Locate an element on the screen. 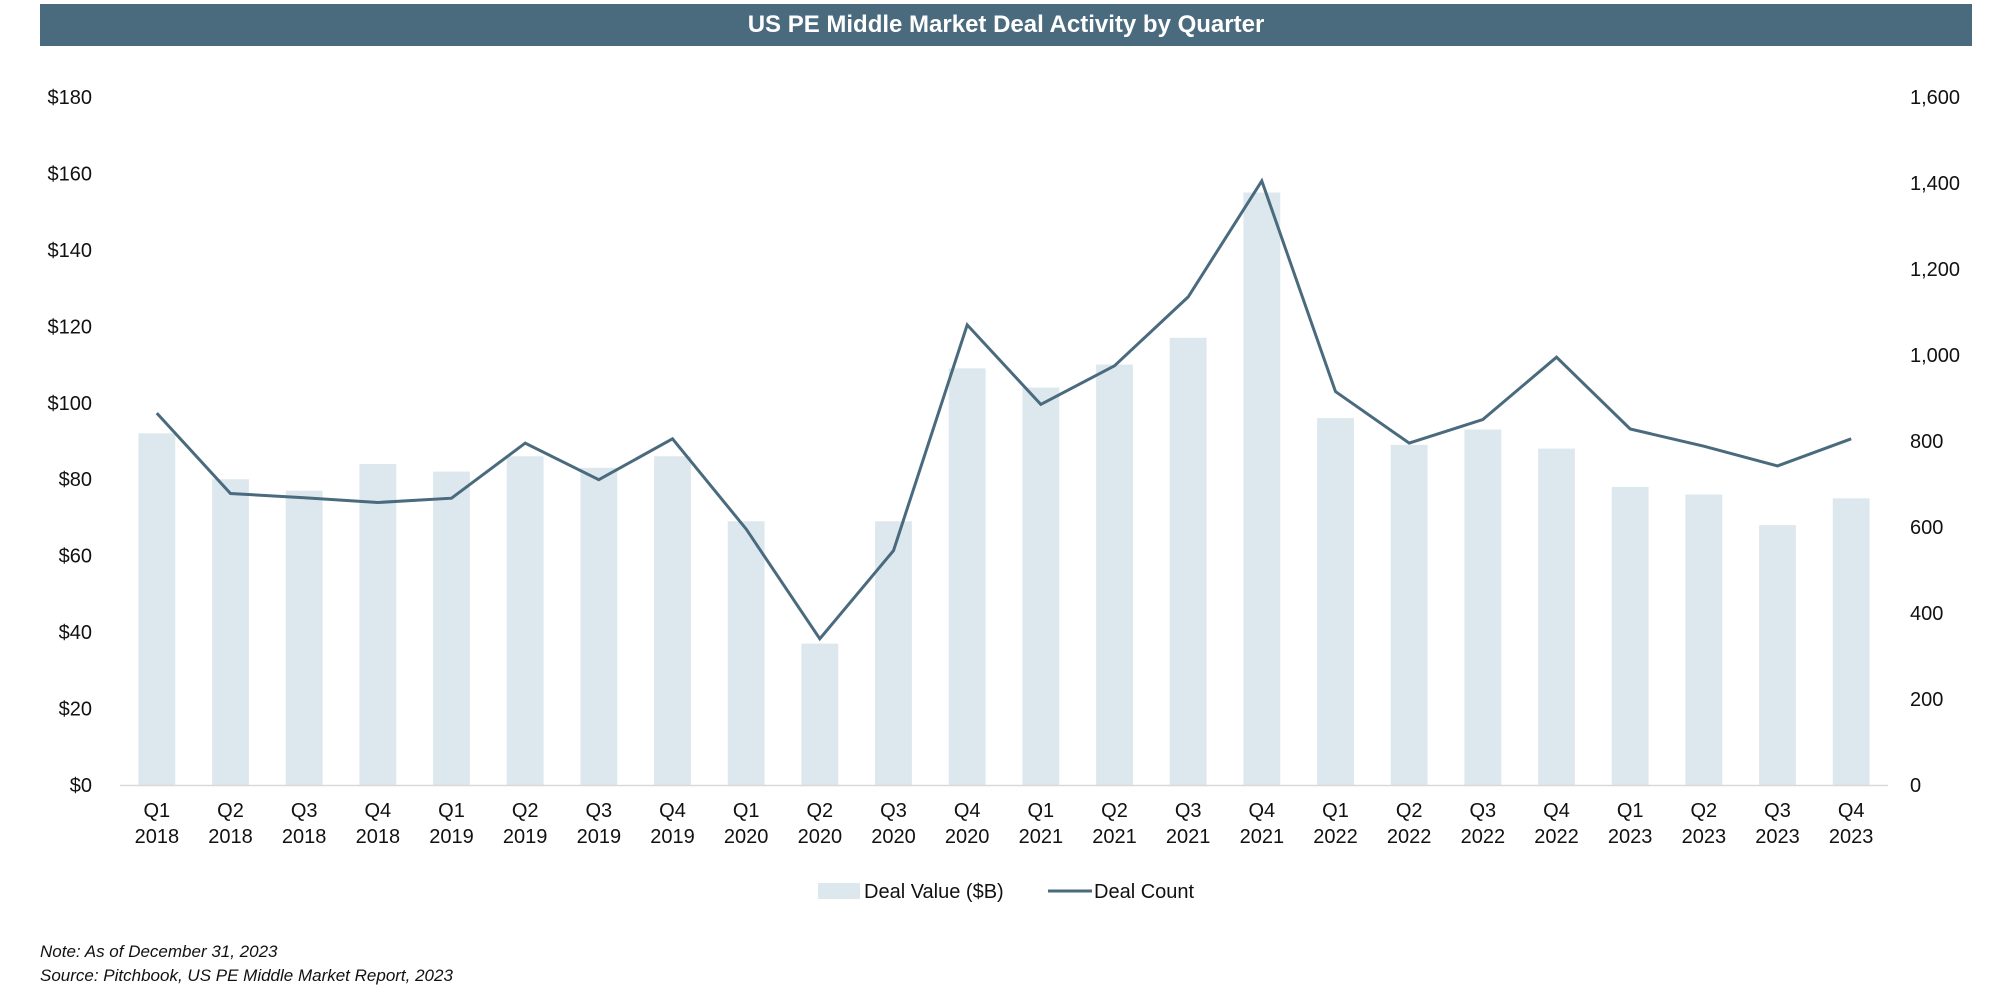 The height and width of the screenshot is (1000, 2000). y-left-tick-label: $0 is located at coordinates (81, 786).